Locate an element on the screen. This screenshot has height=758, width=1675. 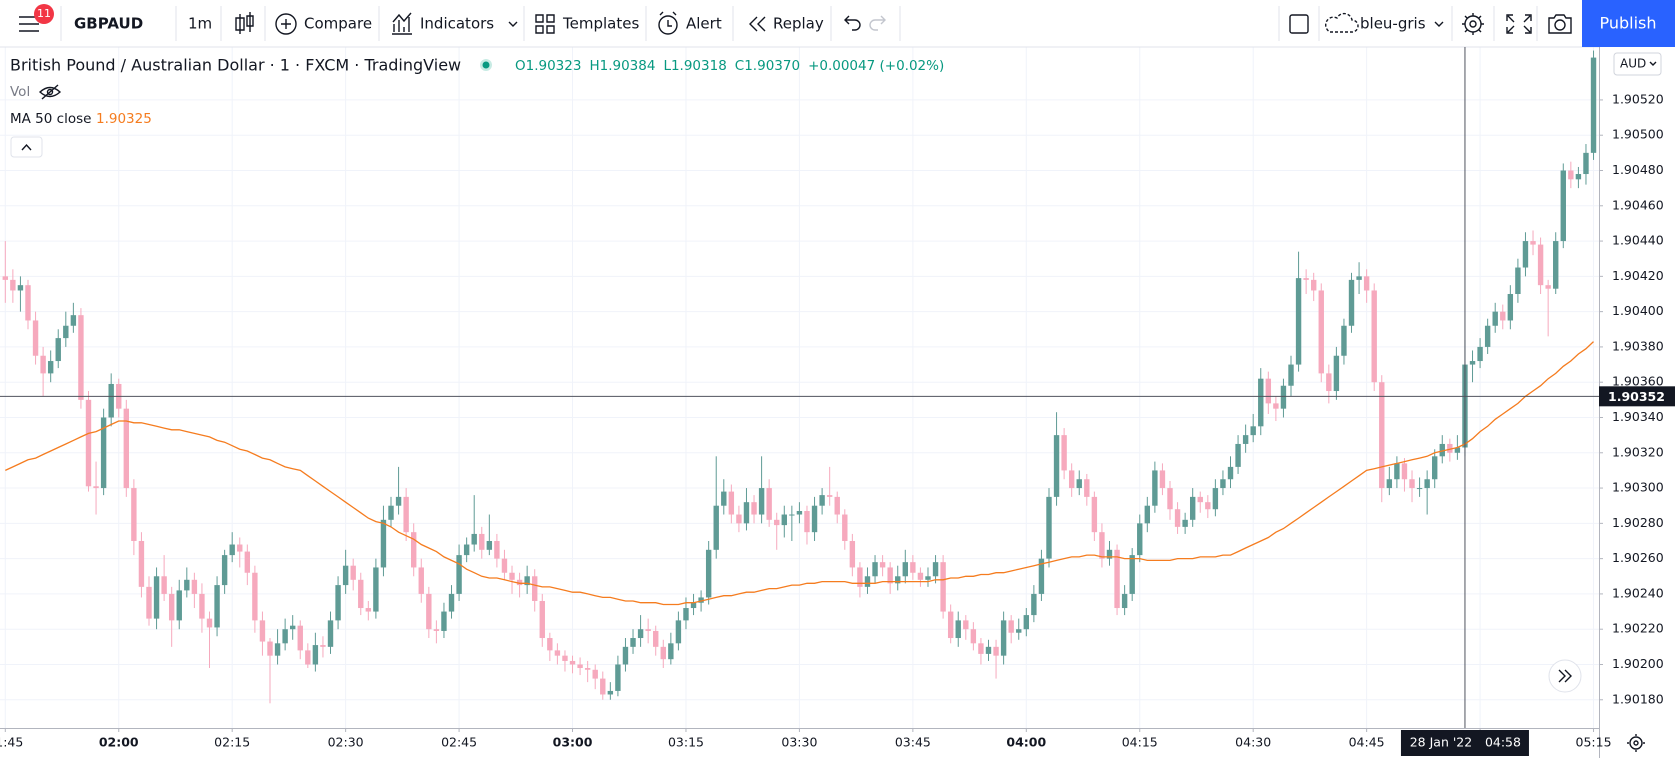
ohlc-legend-value: C1.90370 is located at coordinates (767, 66).